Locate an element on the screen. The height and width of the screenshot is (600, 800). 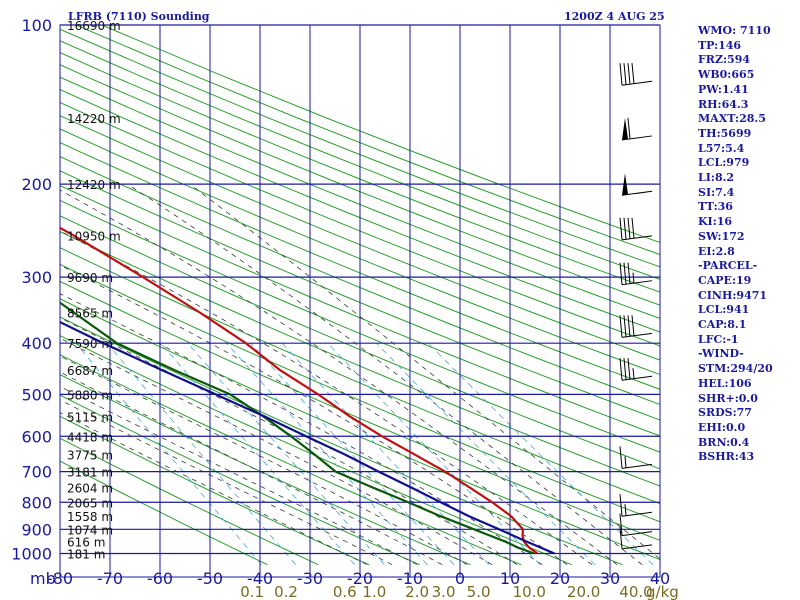
mixing-ratio-tick-label: 0.2 is located at coordinates (286, 591).